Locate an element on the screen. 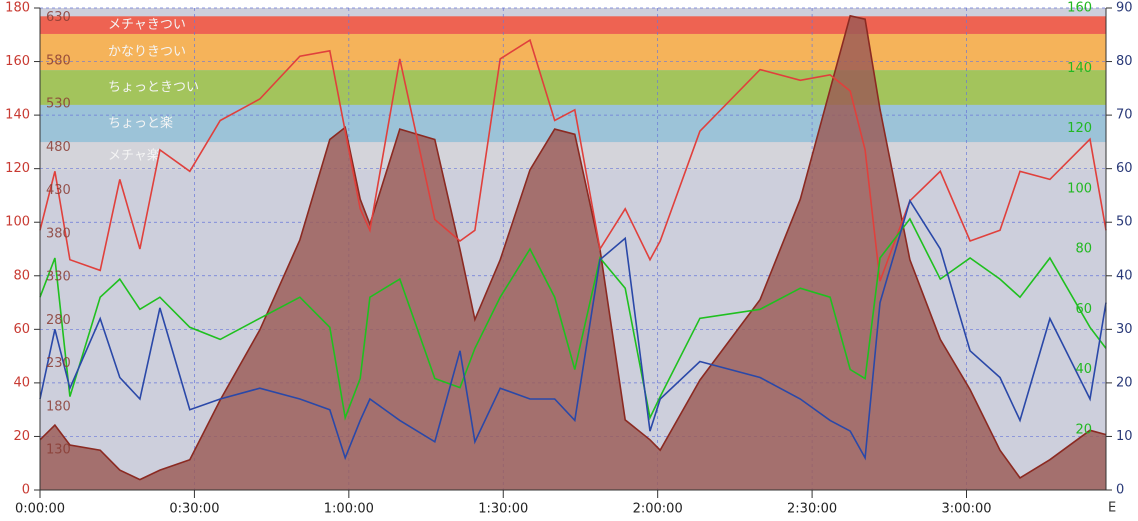 The height and width of the screenshot is (521, 1138). x-tick-label: 0:30:00 is located at coordinates (194, 509).